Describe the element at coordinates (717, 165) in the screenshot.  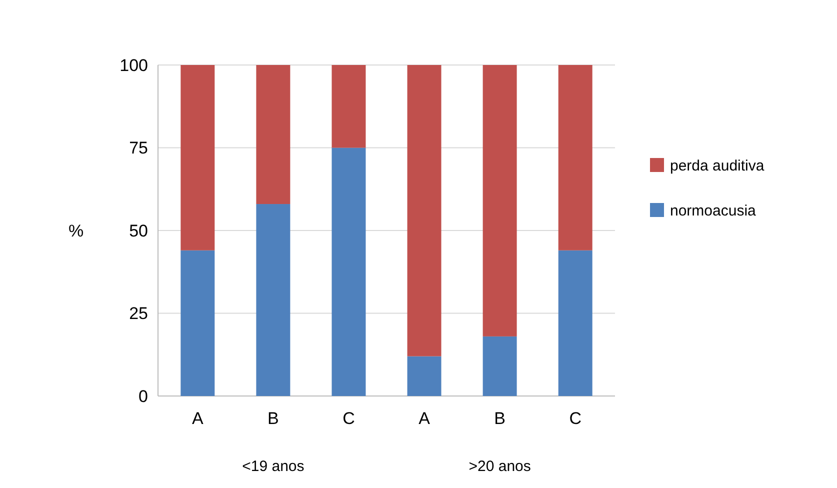
I see `legend-label: perda auditiva` at that location.